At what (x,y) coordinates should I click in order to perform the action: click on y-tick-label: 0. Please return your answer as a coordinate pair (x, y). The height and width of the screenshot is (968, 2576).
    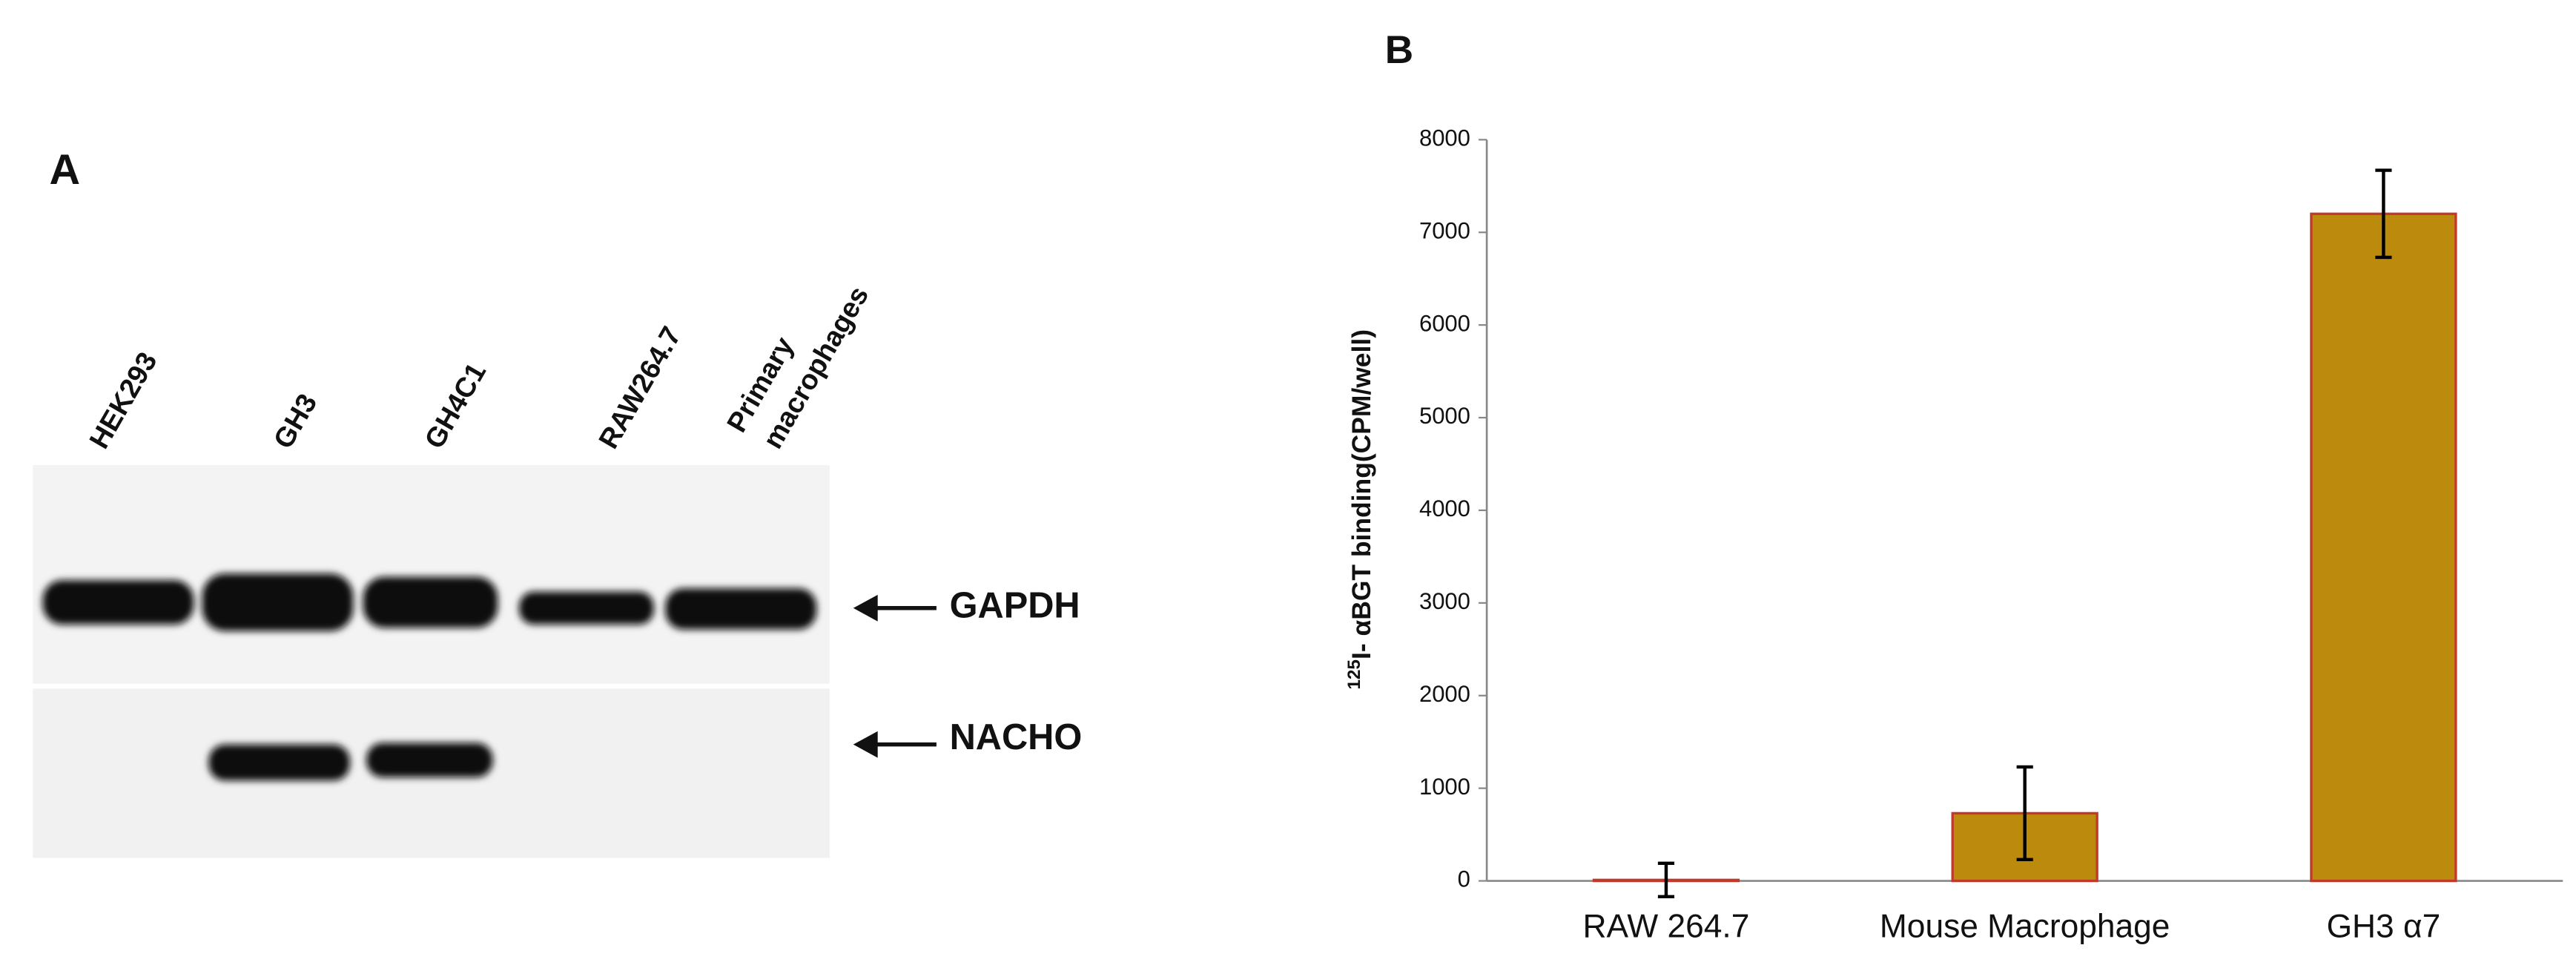
    Looking at the image, I should click on (1464, 879).